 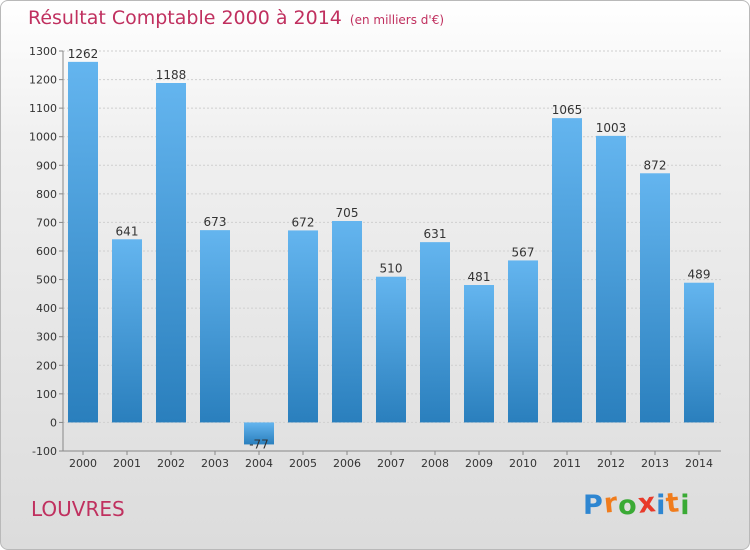 What do you see at coordinates (611, 463) in the screenshot?
I see `x-tick-label: 2012` at bounding box center [611, 463].